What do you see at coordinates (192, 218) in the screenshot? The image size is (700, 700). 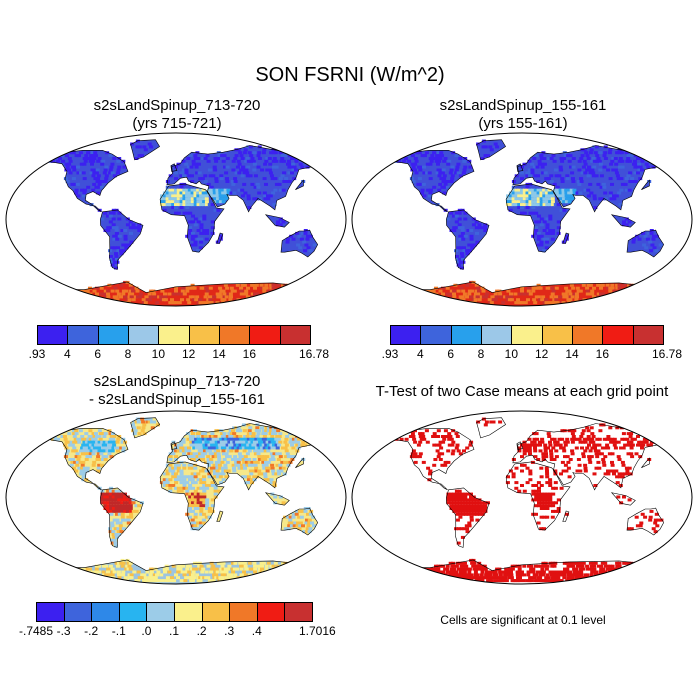 I see `coastline-africa` at bounding box center [192, 218].